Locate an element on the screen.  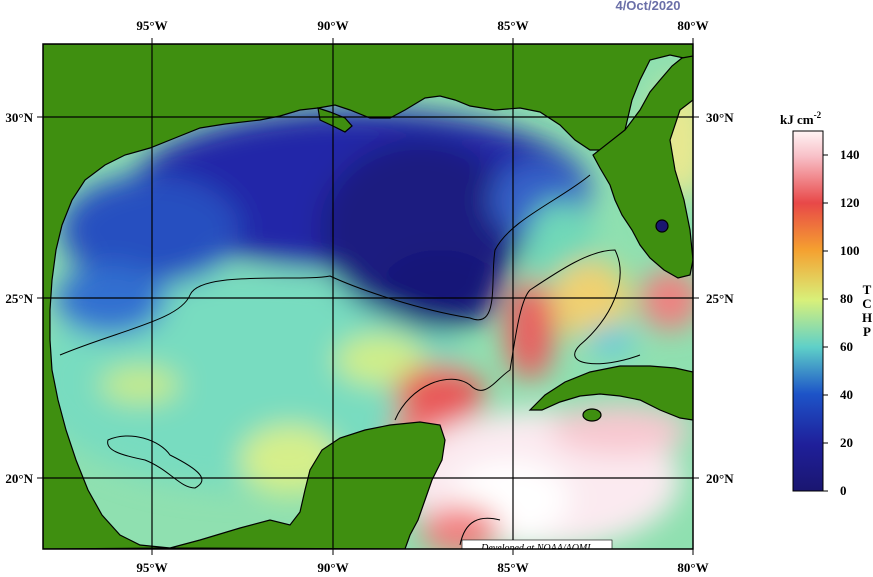
lat-label-right-30: 30°N is located at coordinates (720, 117).